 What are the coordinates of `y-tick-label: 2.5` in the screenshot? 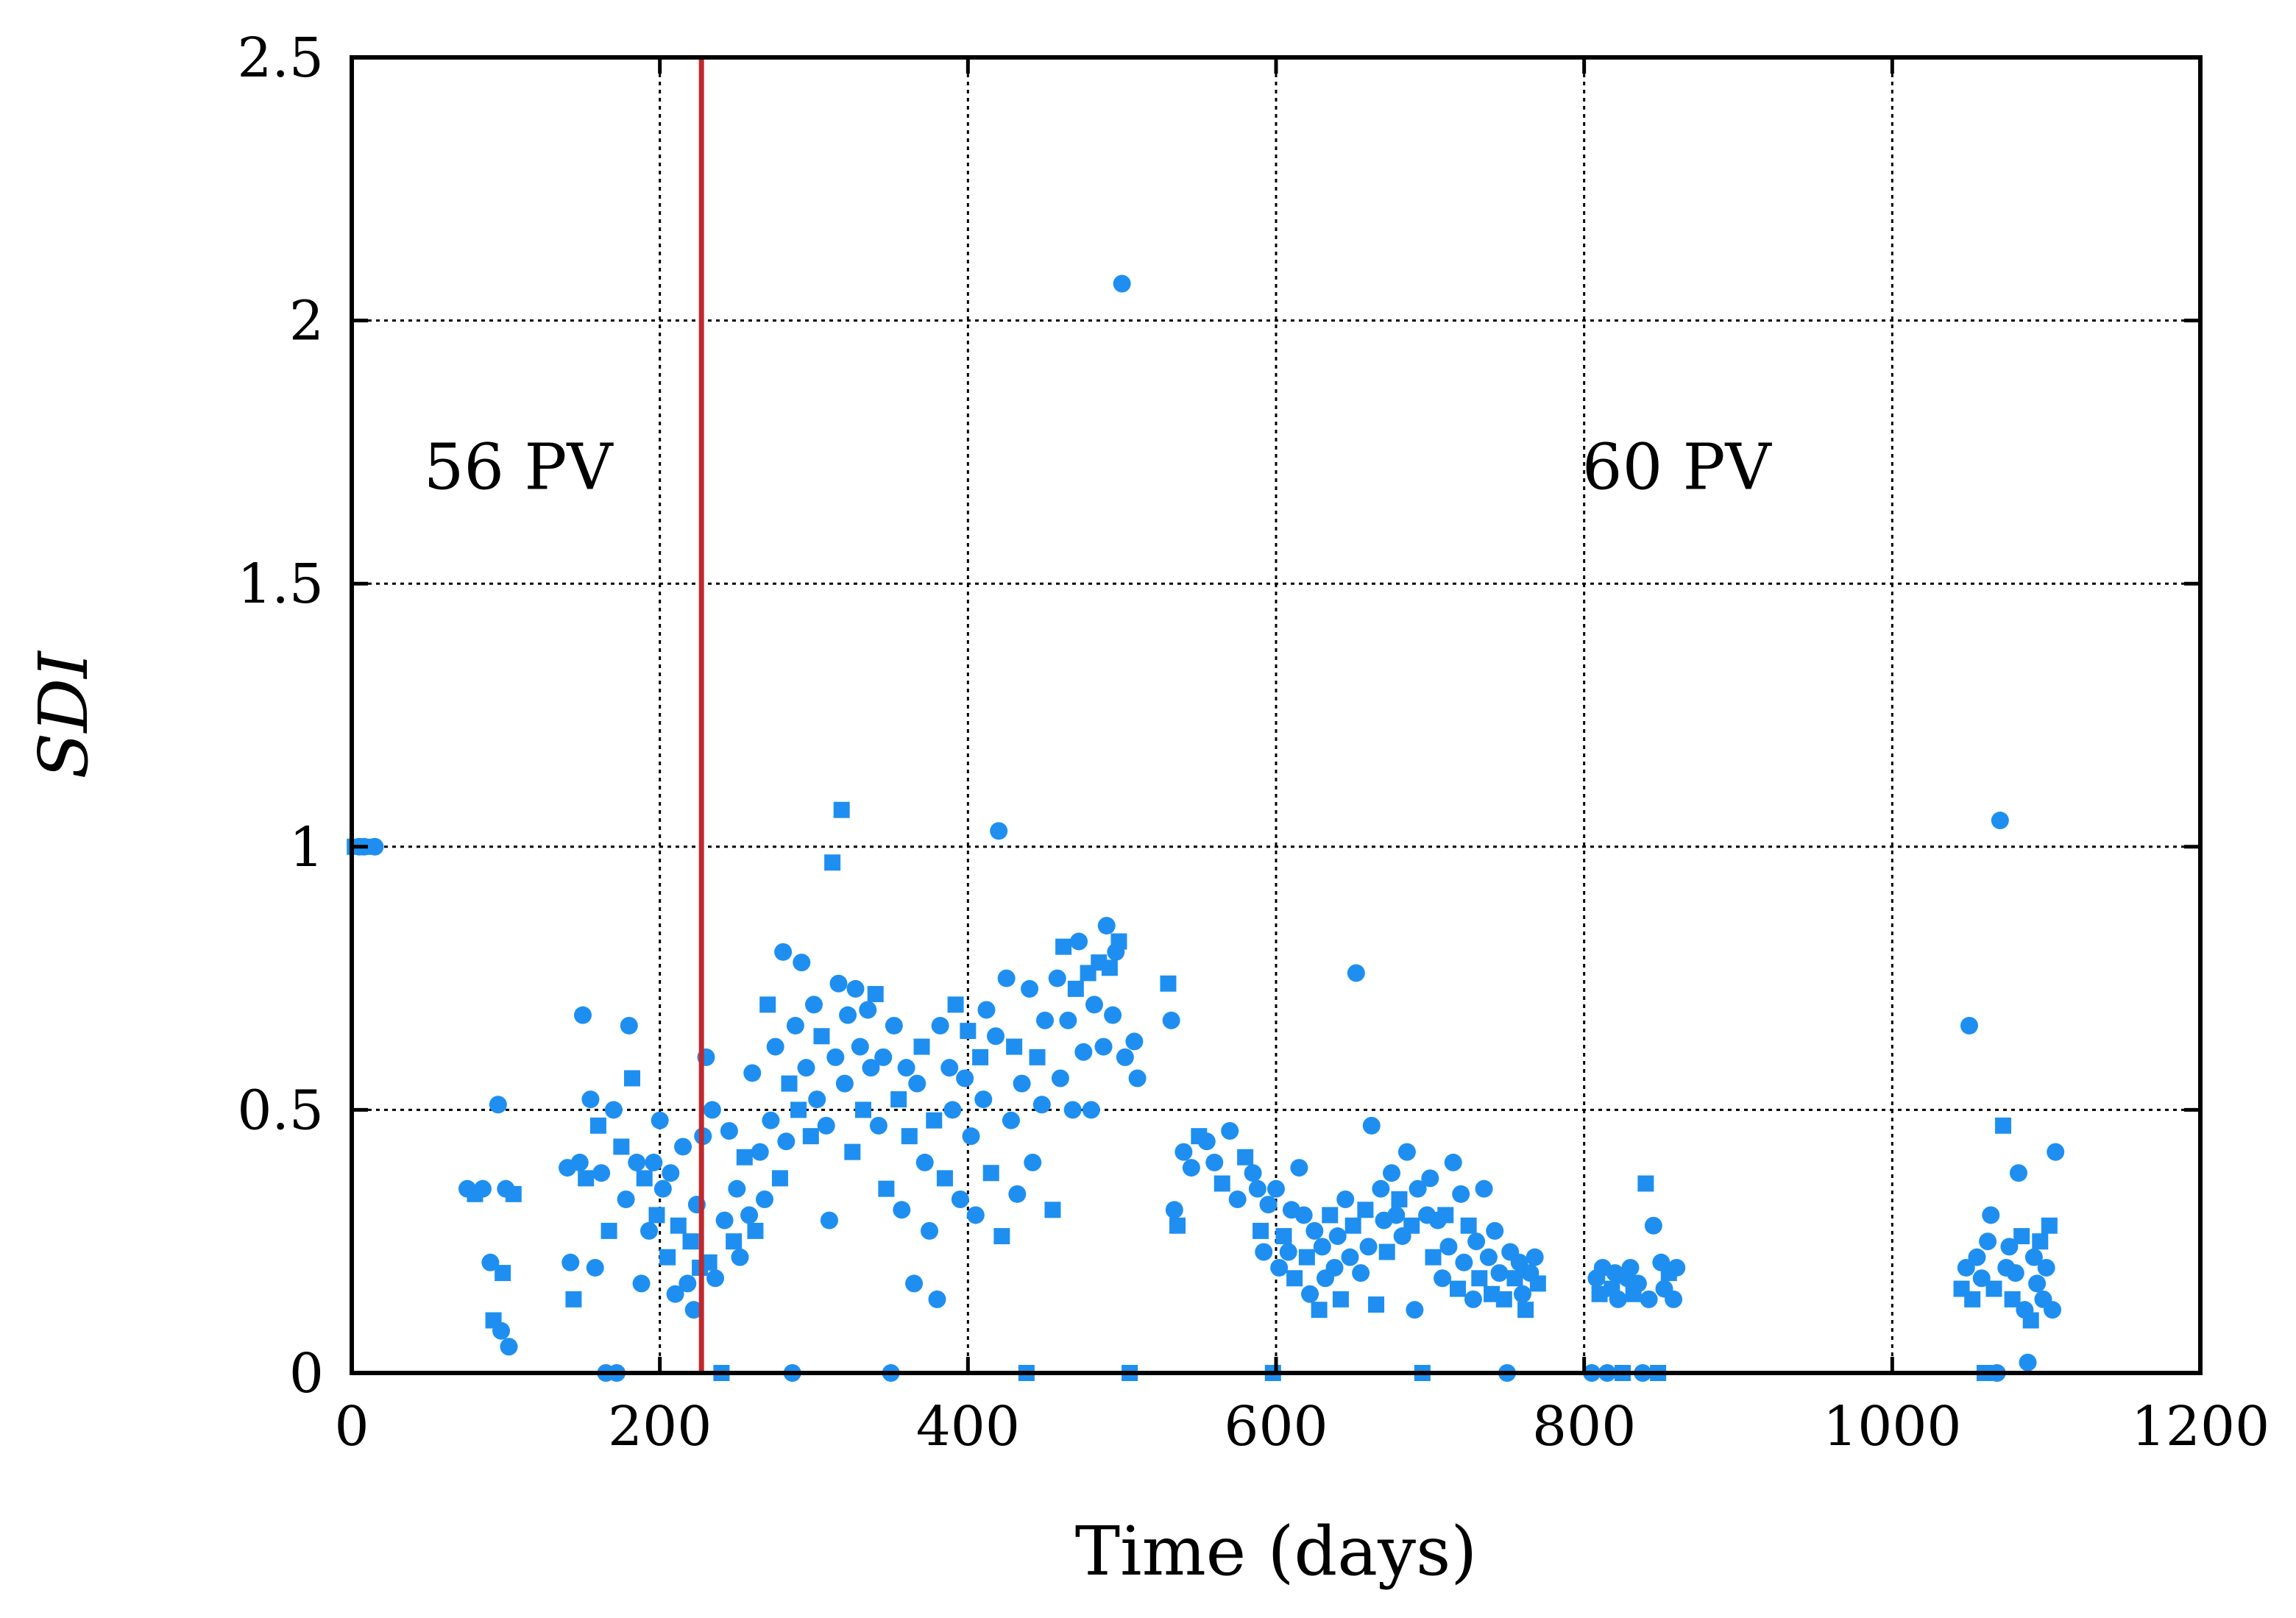 It's located at (280, 58).